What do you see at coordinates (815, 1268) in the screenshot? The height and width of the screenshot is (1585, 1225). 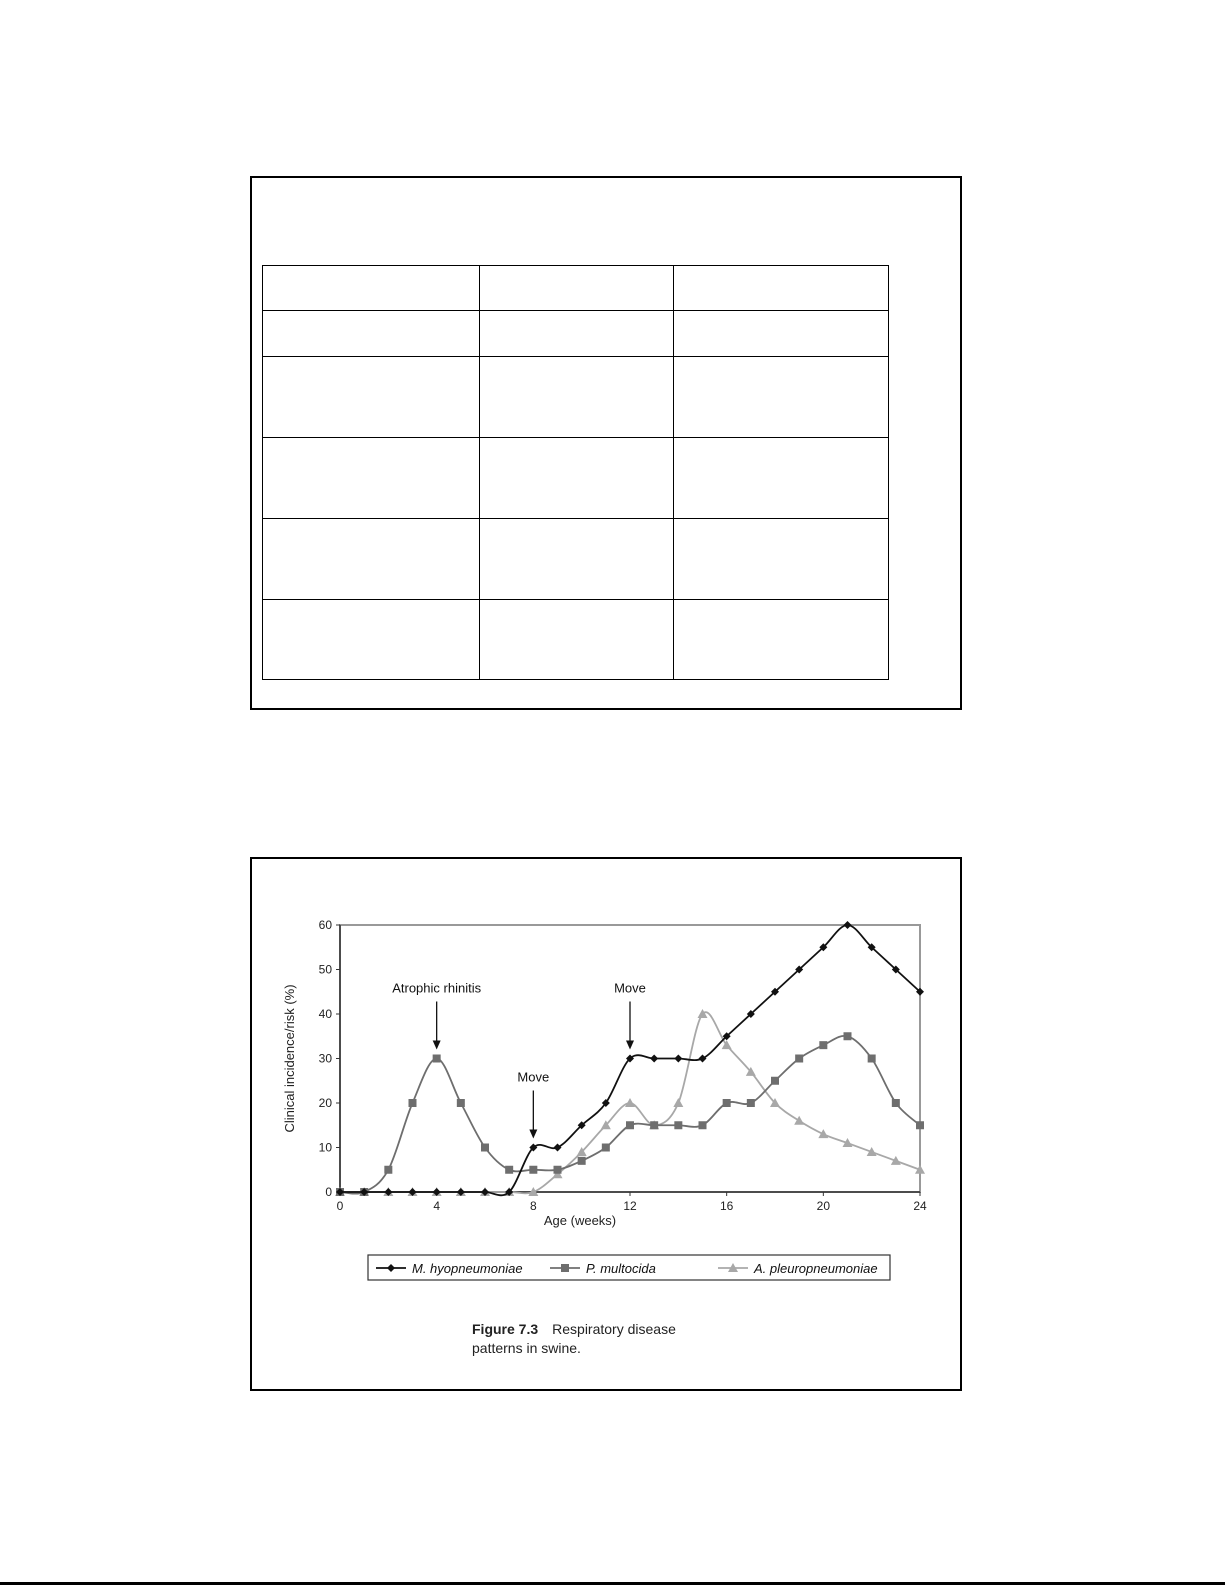 I see `legend-label: A. pleuropneumoniae` at bounding box center [815, 1268].